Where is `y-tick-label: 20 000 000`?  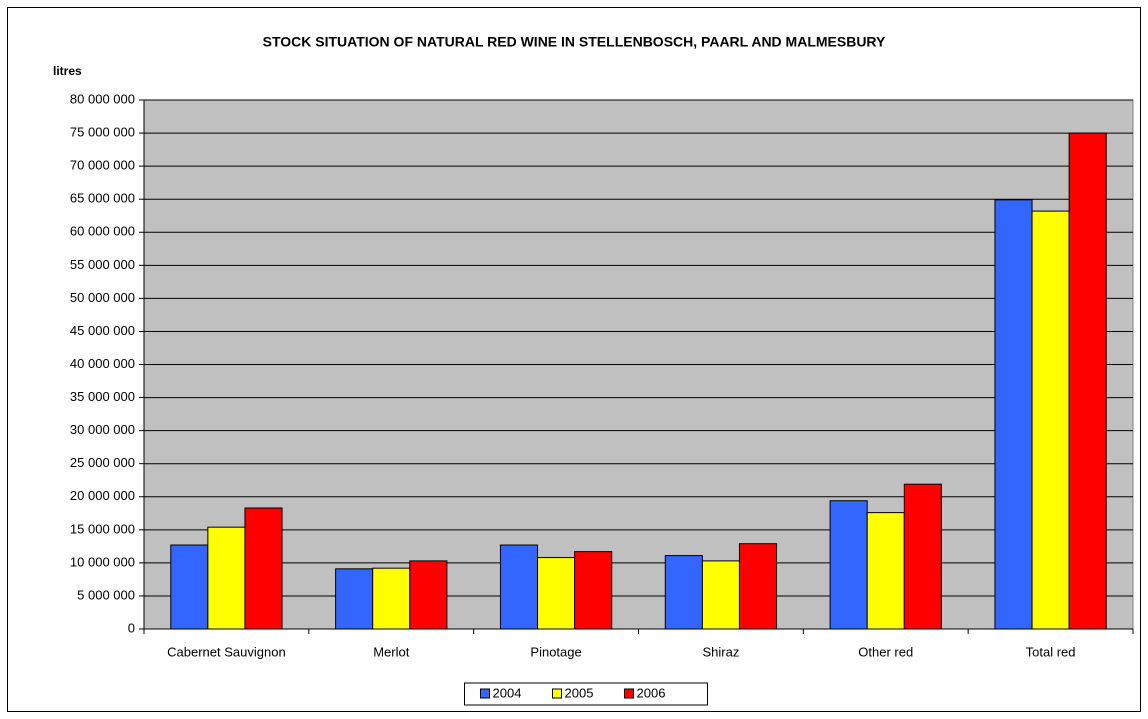
y-tick-label: 20 000 000 is located at coordinates (102, 495).